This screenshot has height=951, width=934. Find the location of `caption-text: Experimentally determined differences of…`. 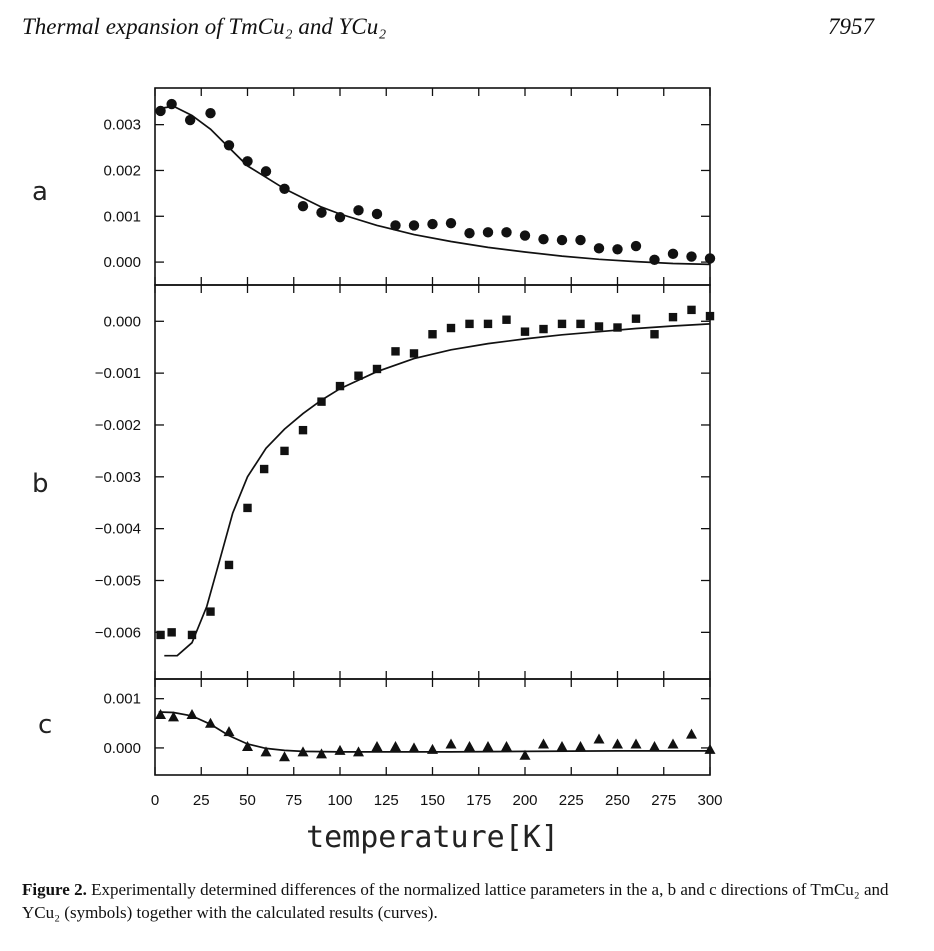

caption-text: Experimentally determined differences of… is located at coordinates (455, 901).